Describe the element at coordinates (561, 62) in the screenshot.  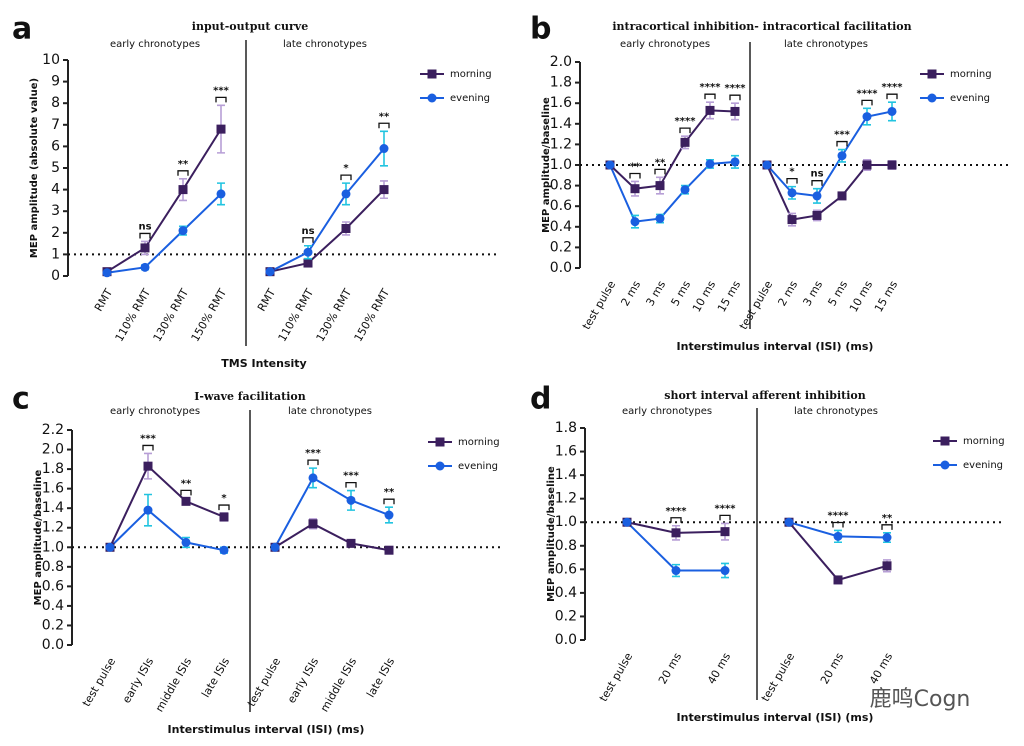
I see `y-tick-label: 2.0` at that location.